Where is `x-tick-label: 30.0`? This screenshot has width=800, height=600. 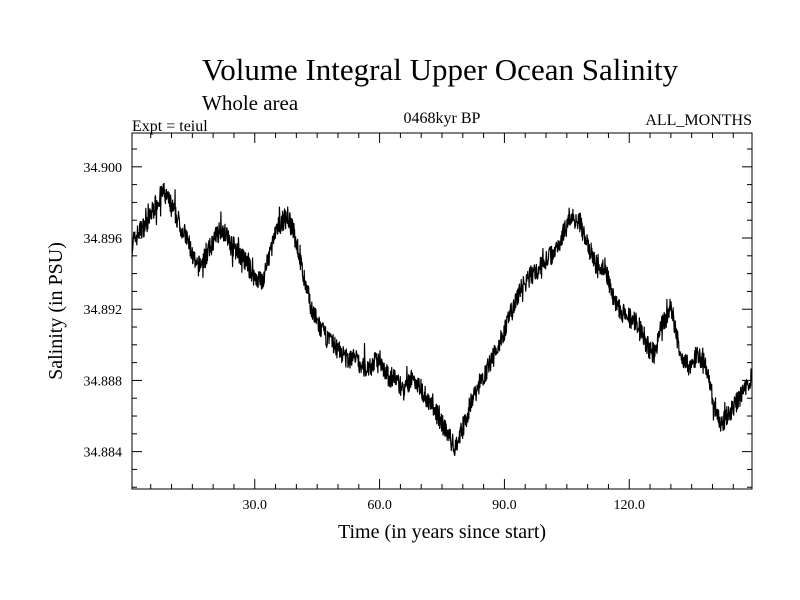 x-tick-label: 30.0 is located at coordinates (255, 505).